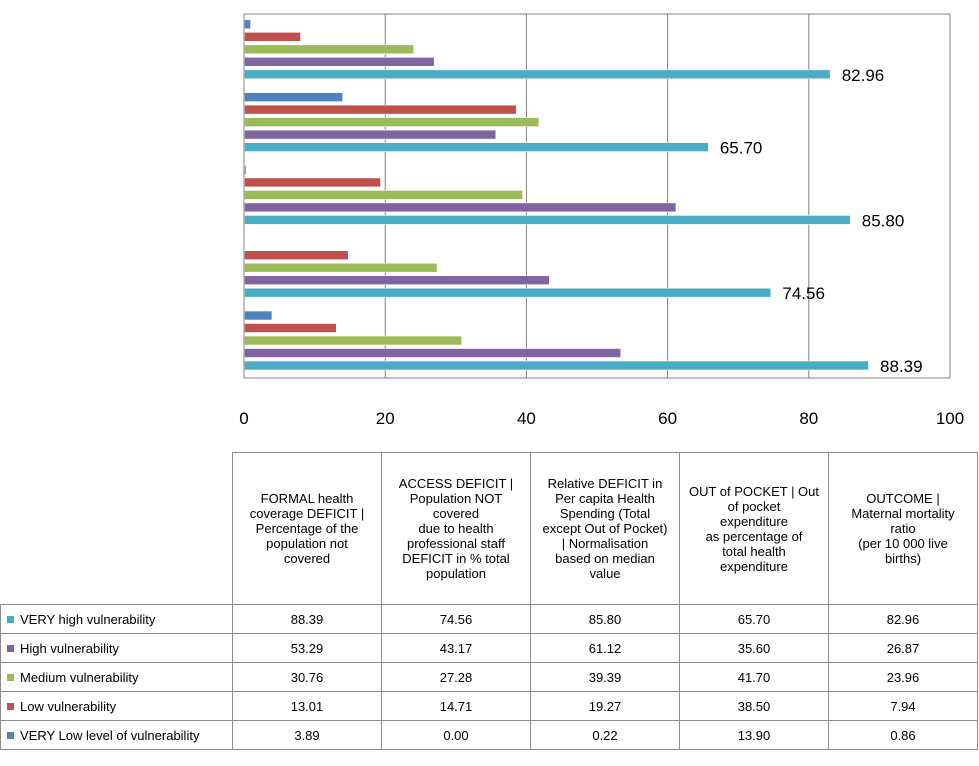  What do you see at coordinates (307, 648) in the screenshot?
I see `table-cell: 53.29` at bounding box center [307, 648].